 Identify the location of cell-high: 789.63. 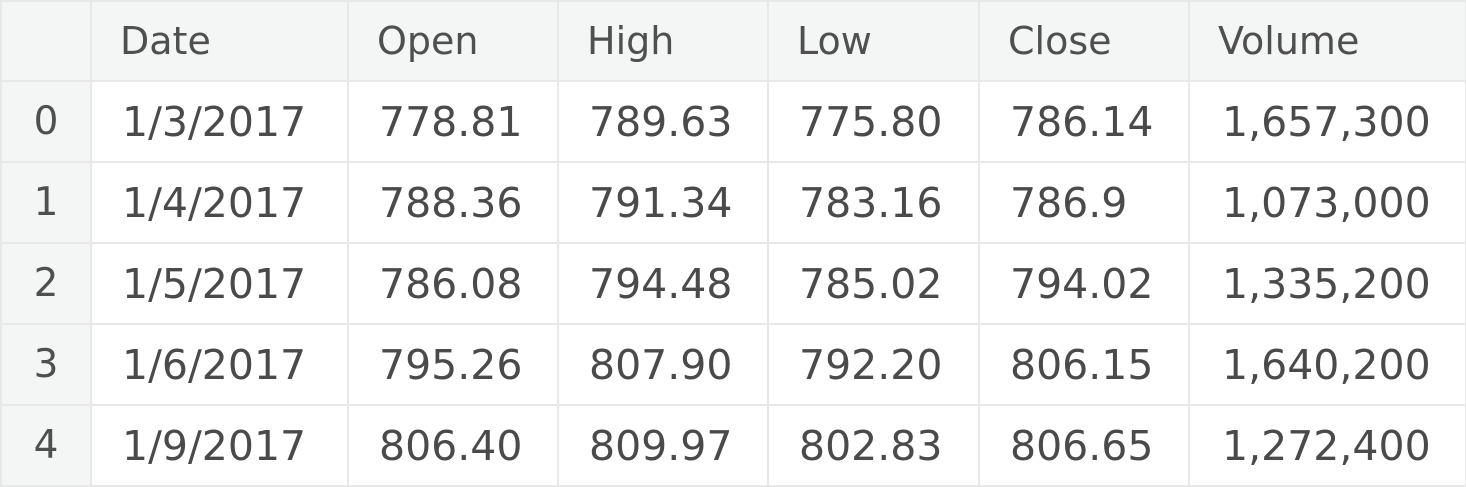
(663, 121).